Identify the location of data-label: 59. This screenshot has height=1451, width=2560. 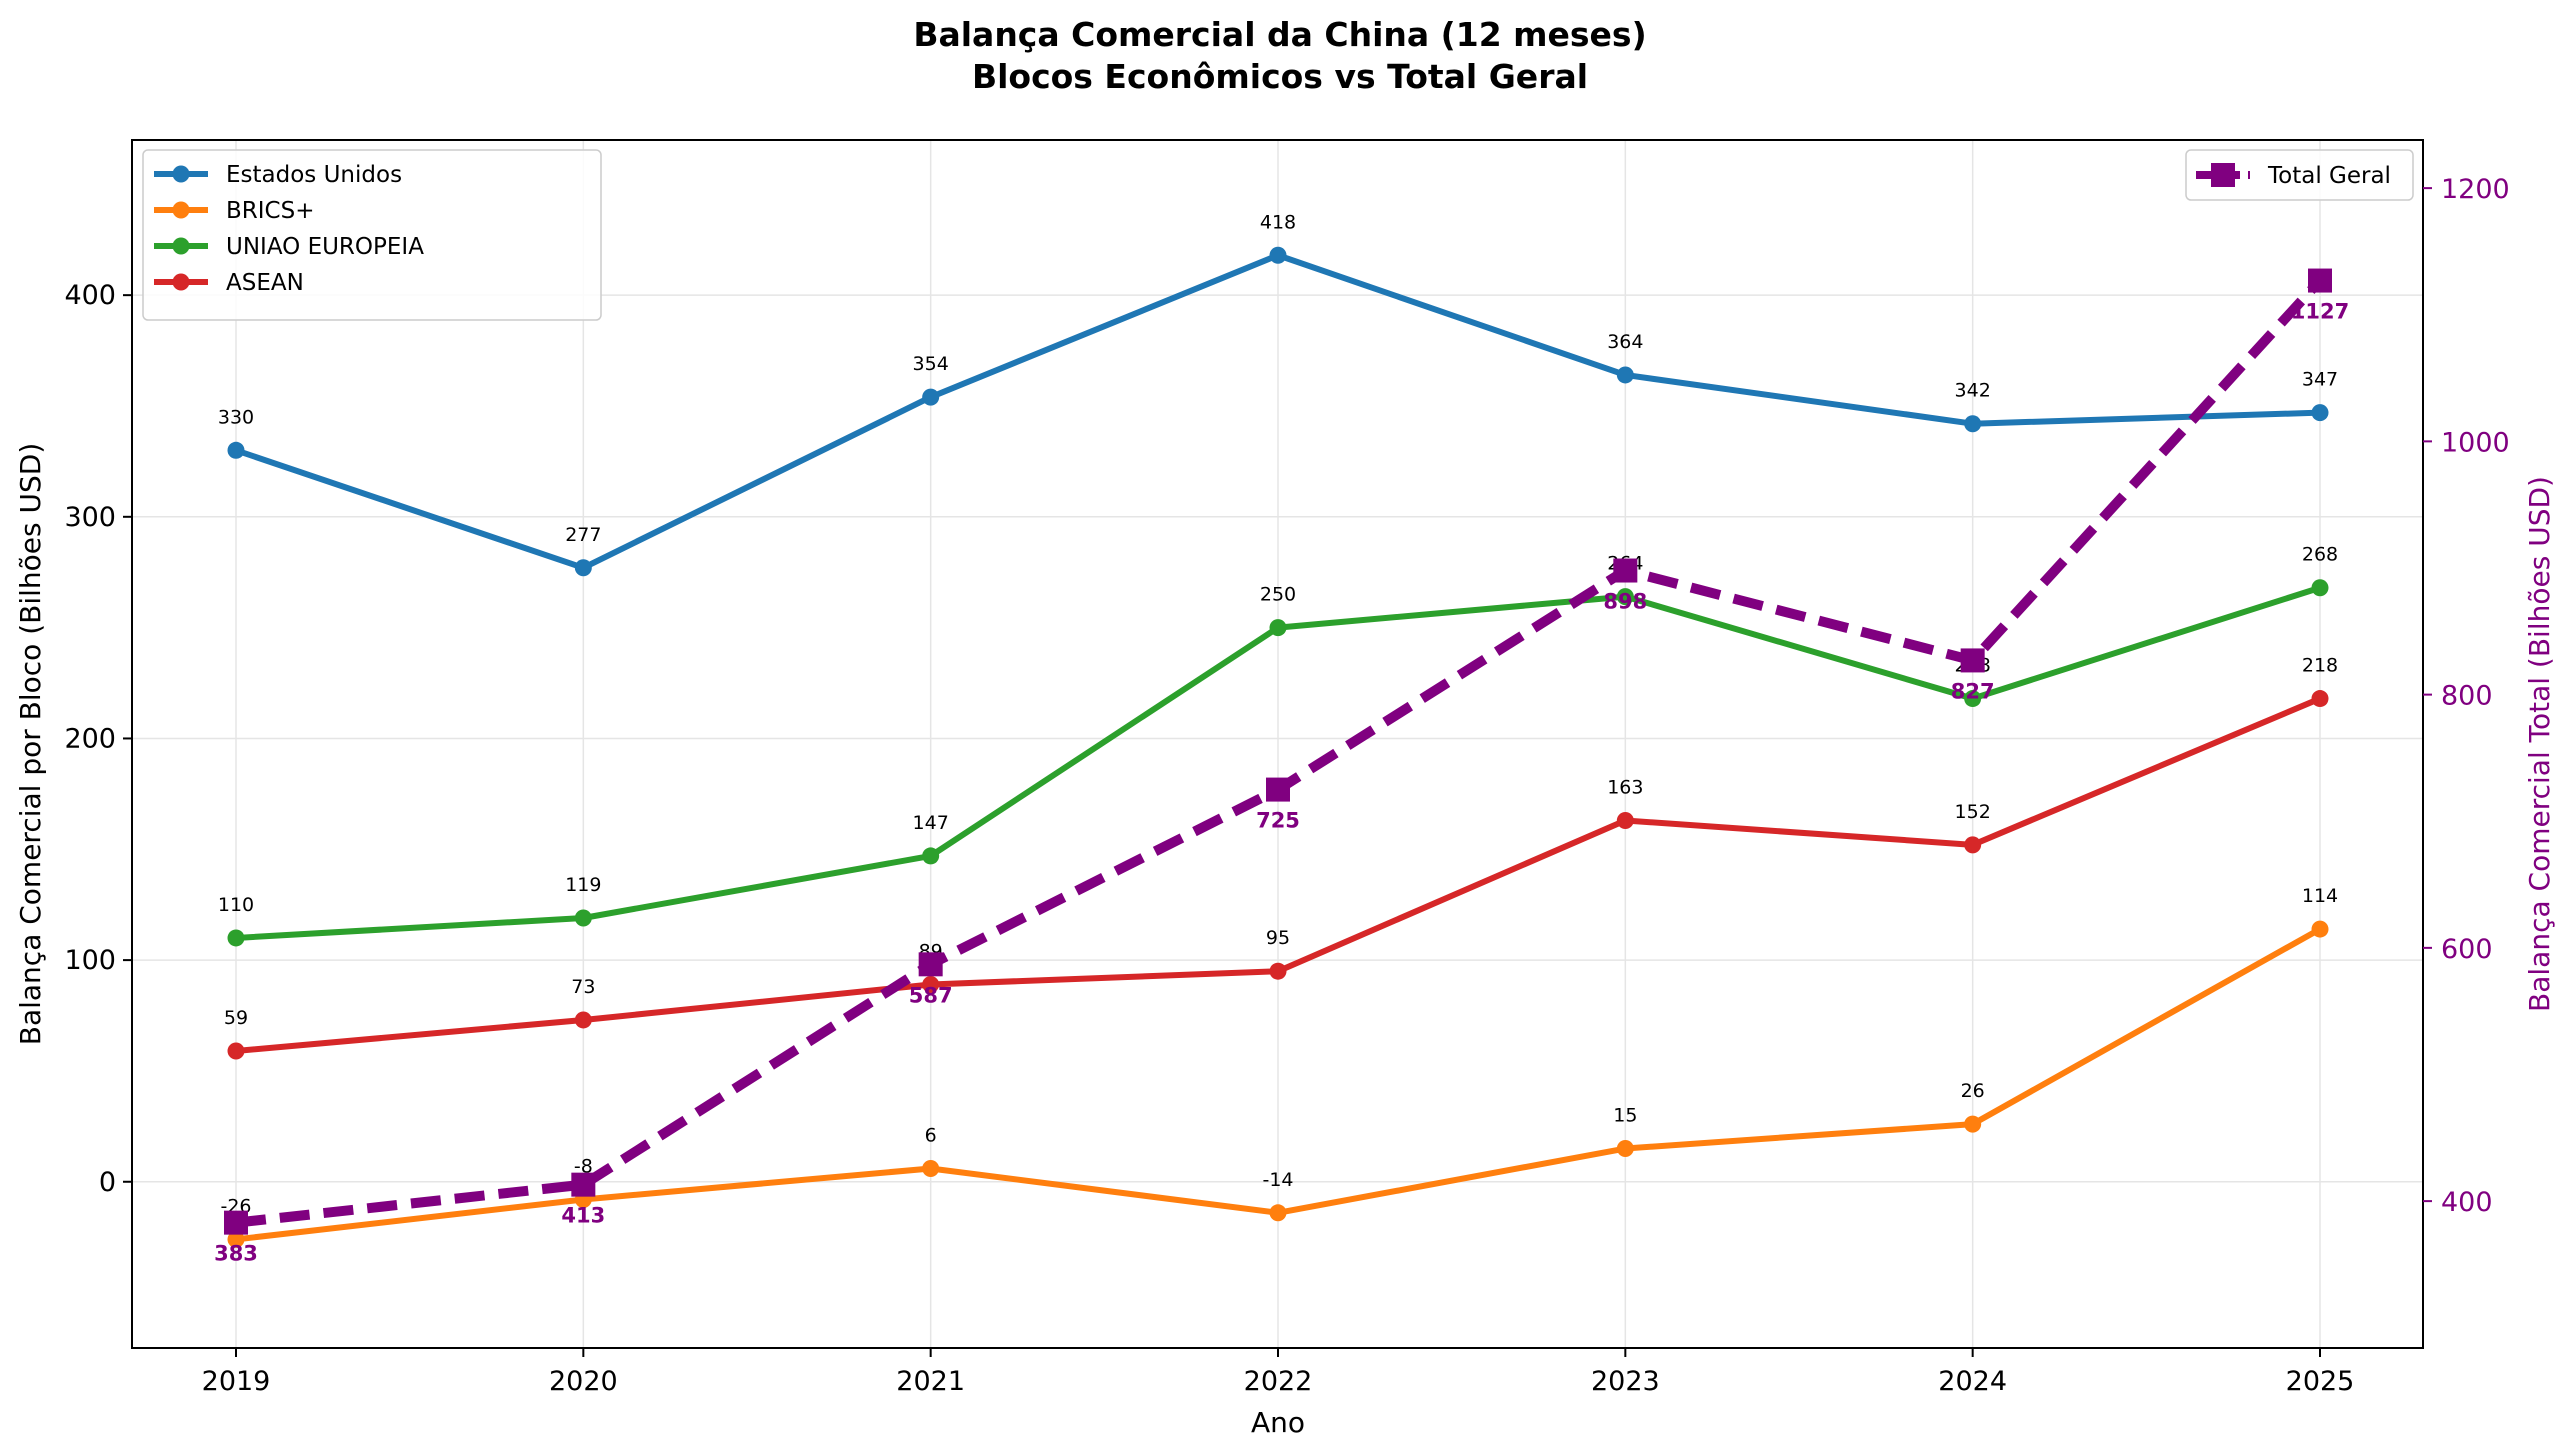
(236, 1018).